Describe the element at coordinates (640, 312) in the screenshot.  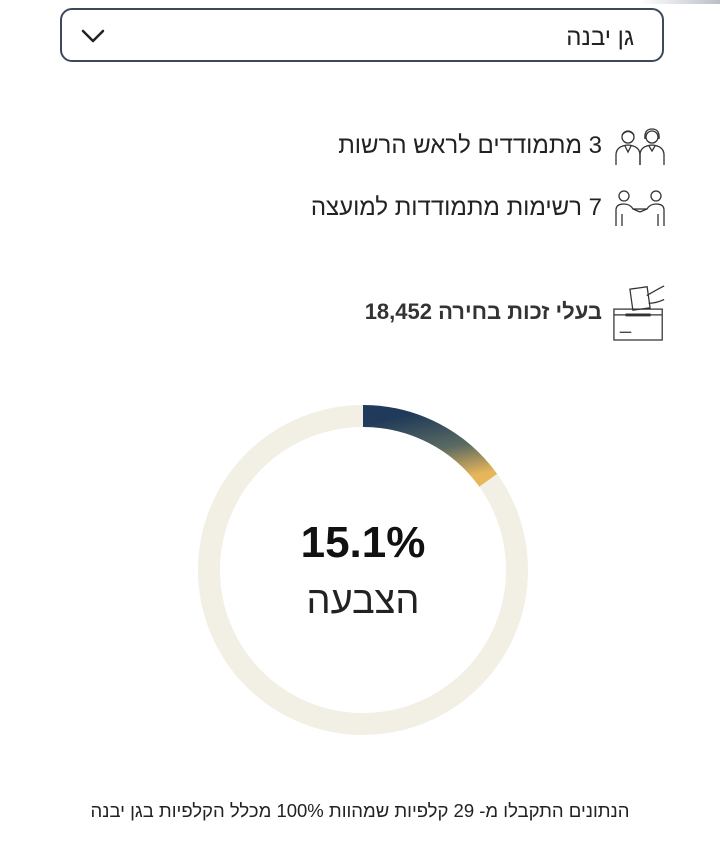
I see `ballot-box-icon` at that location.